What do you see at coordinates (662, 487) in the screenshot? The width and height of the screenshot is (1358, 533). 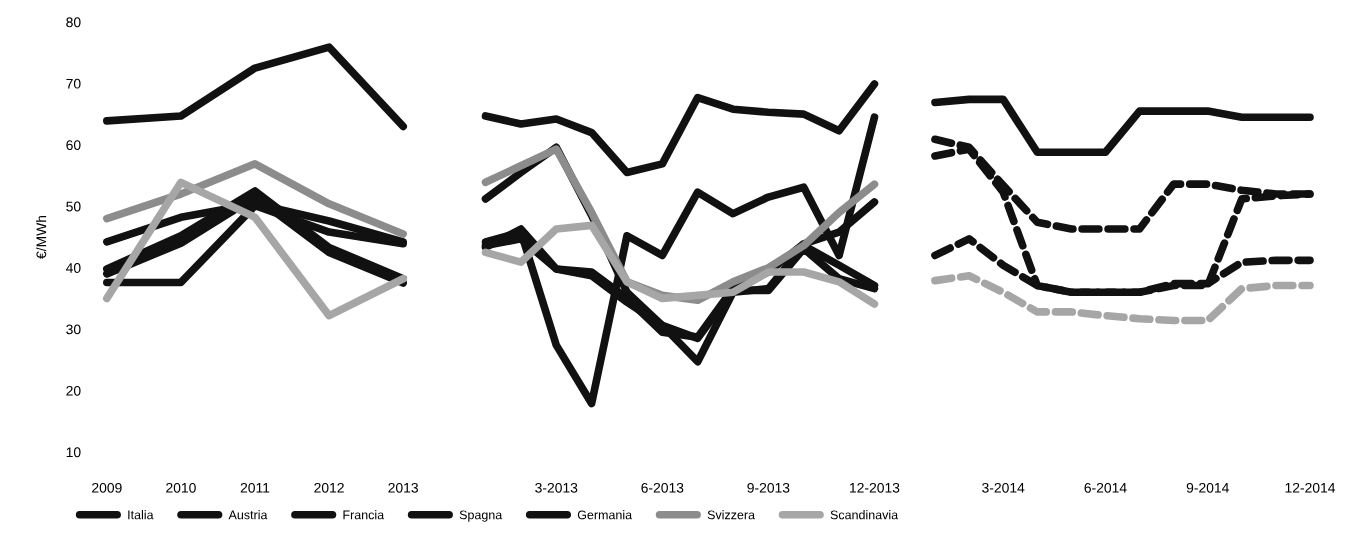 I see `x-tick-label: 6-2013` at bounding box center [662, 487].